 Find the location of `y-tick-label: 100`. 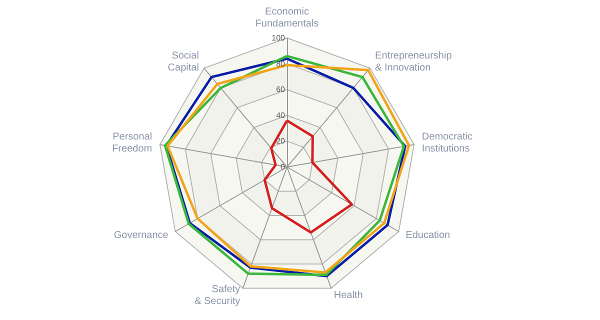

y-tick-label: 100 is located at coordinates (279, 38).